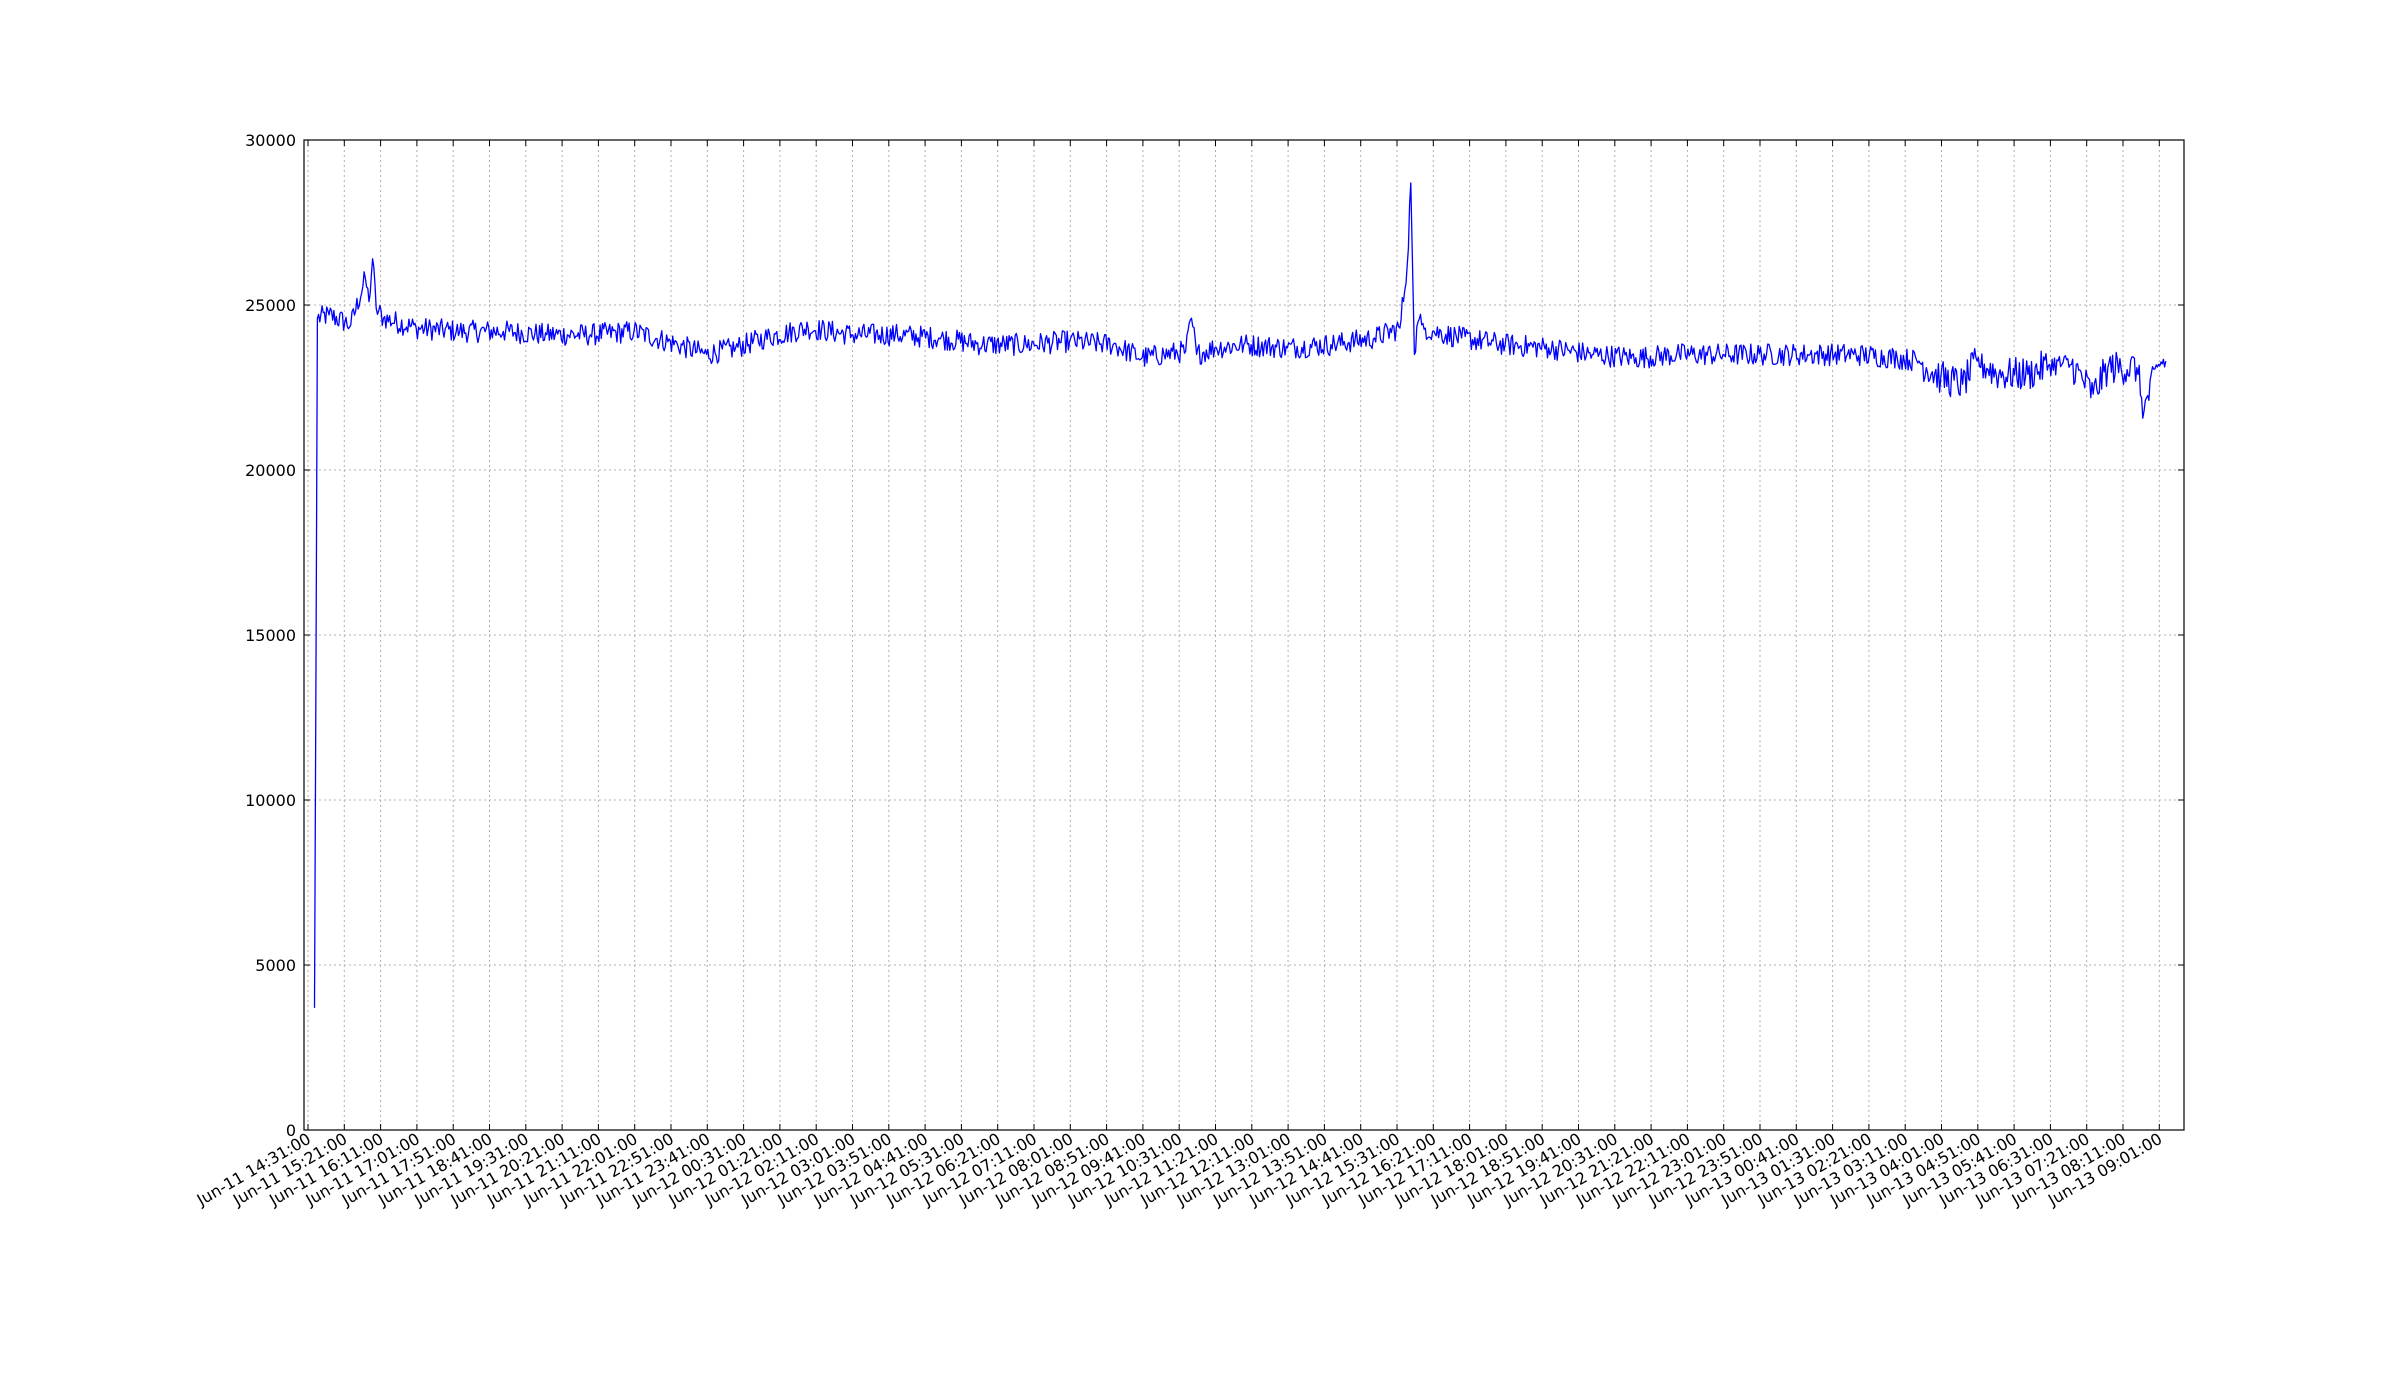  I want to click on y-tick-label: 0, so click(291, 1130).